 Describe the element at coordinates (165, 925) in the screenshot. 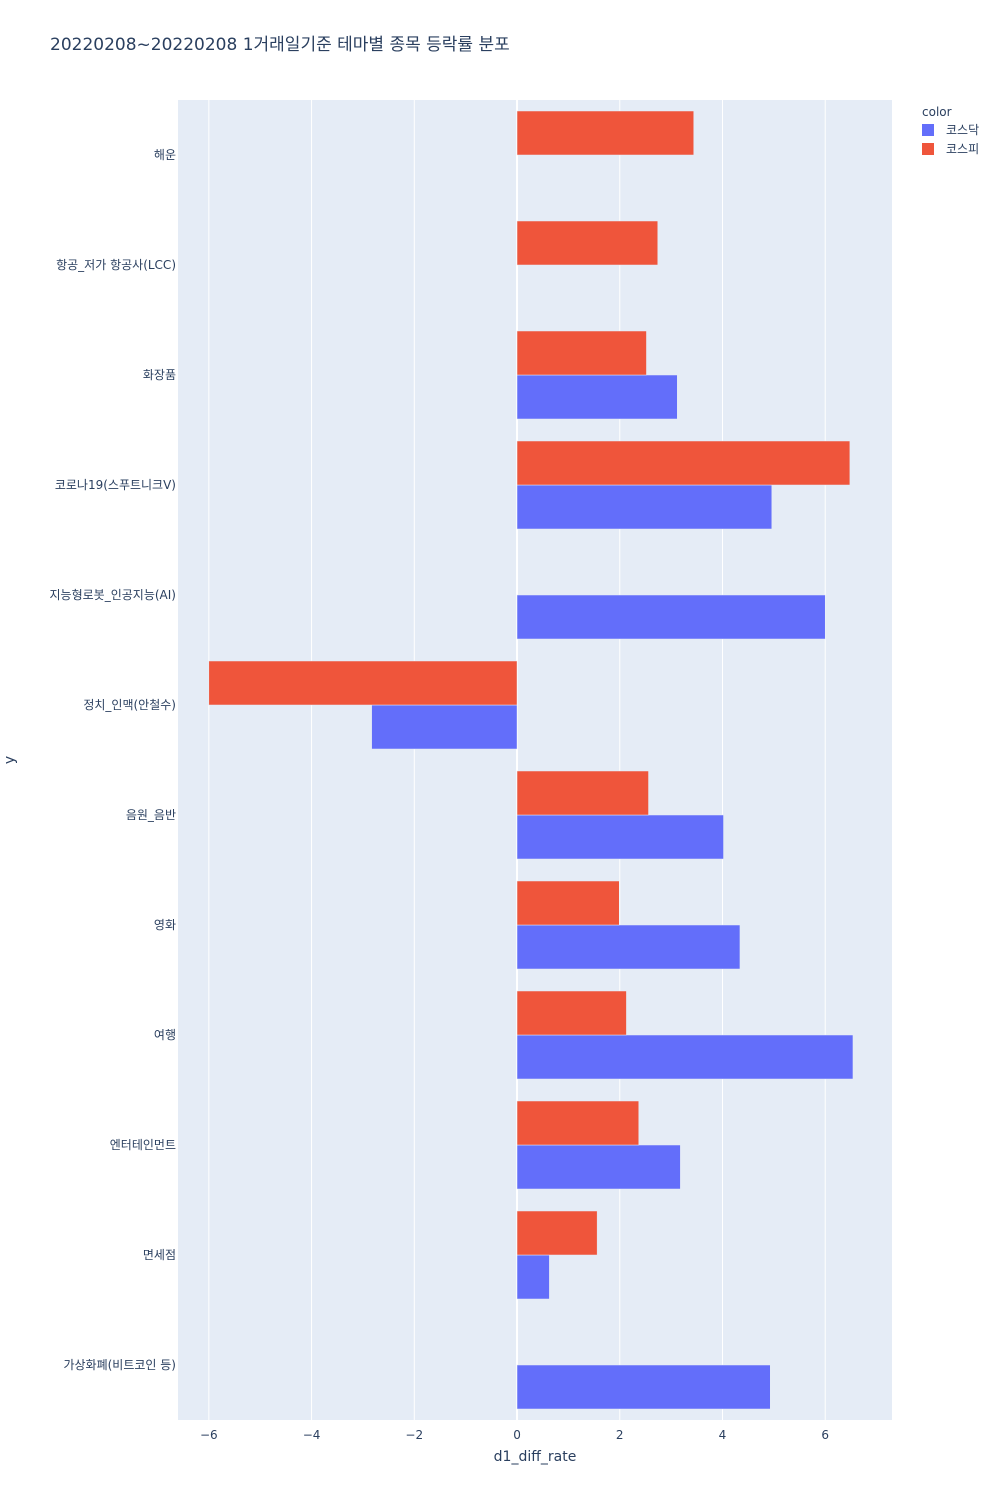

I see `y-tick-label: 영화` at that location.